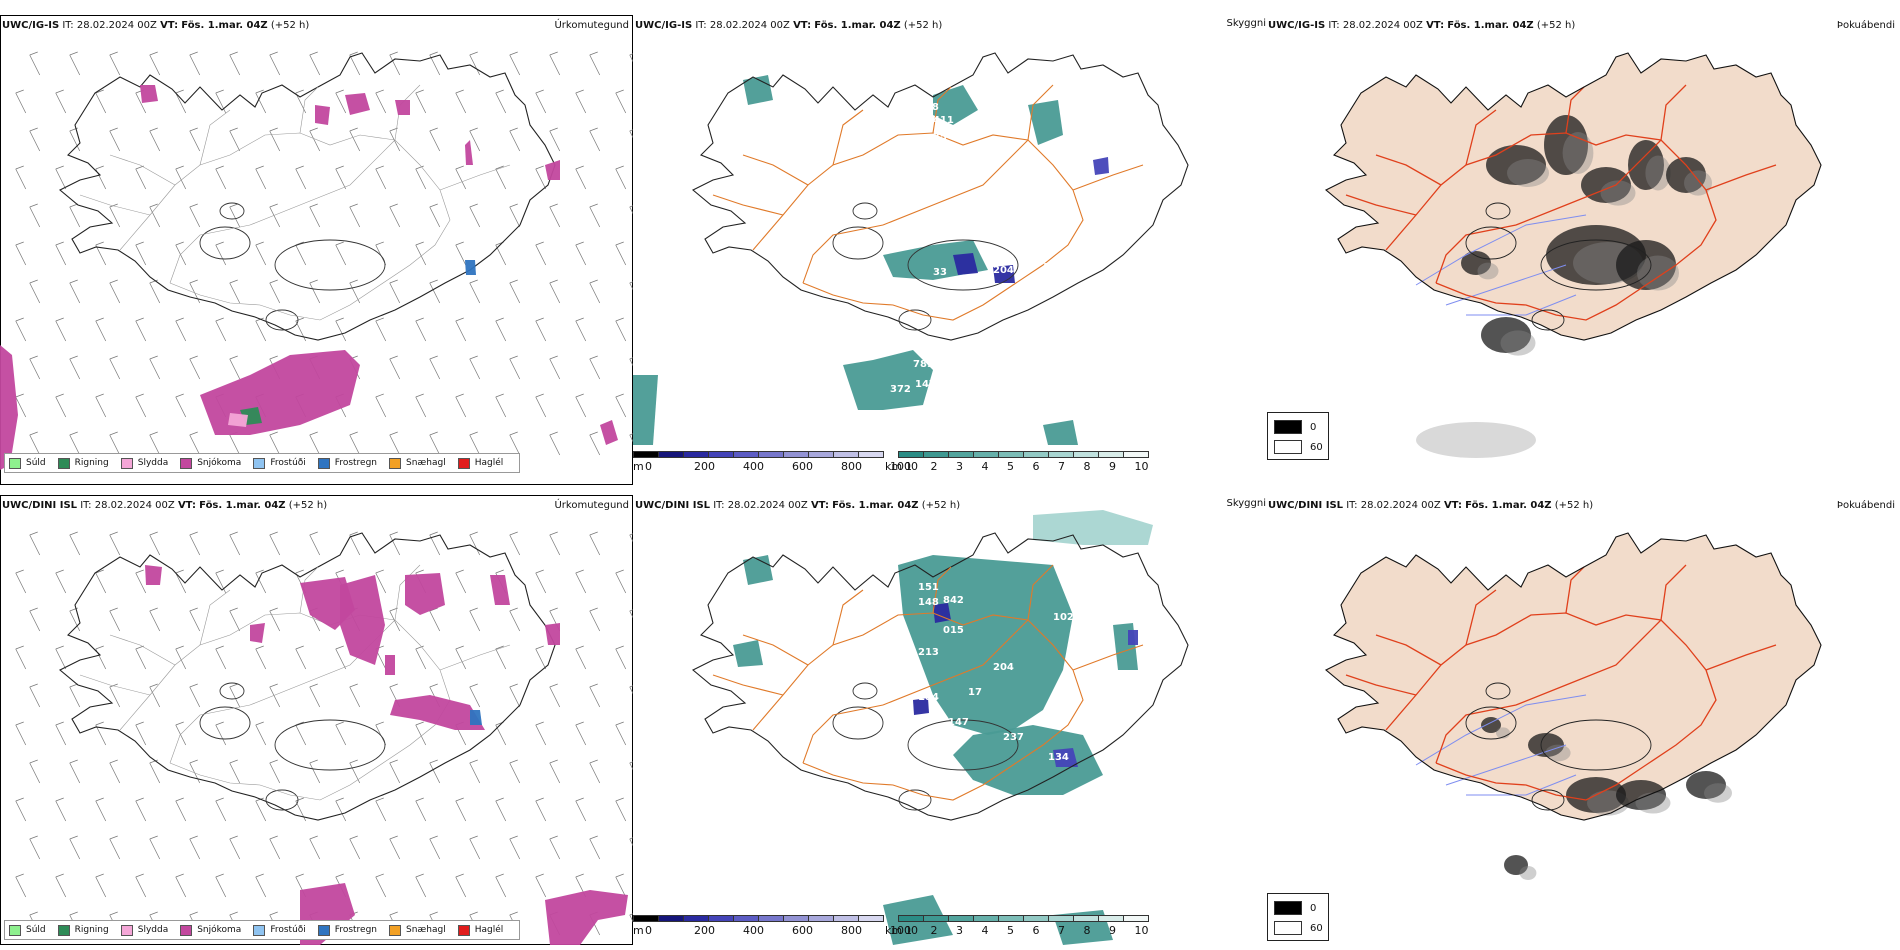 The height and width of the screenshot is (950, 1900). What do you see at coordinates (1246, 23) in the screenshot?
I see `panel-title: Skyggni` at bounding box center [1246, 23].